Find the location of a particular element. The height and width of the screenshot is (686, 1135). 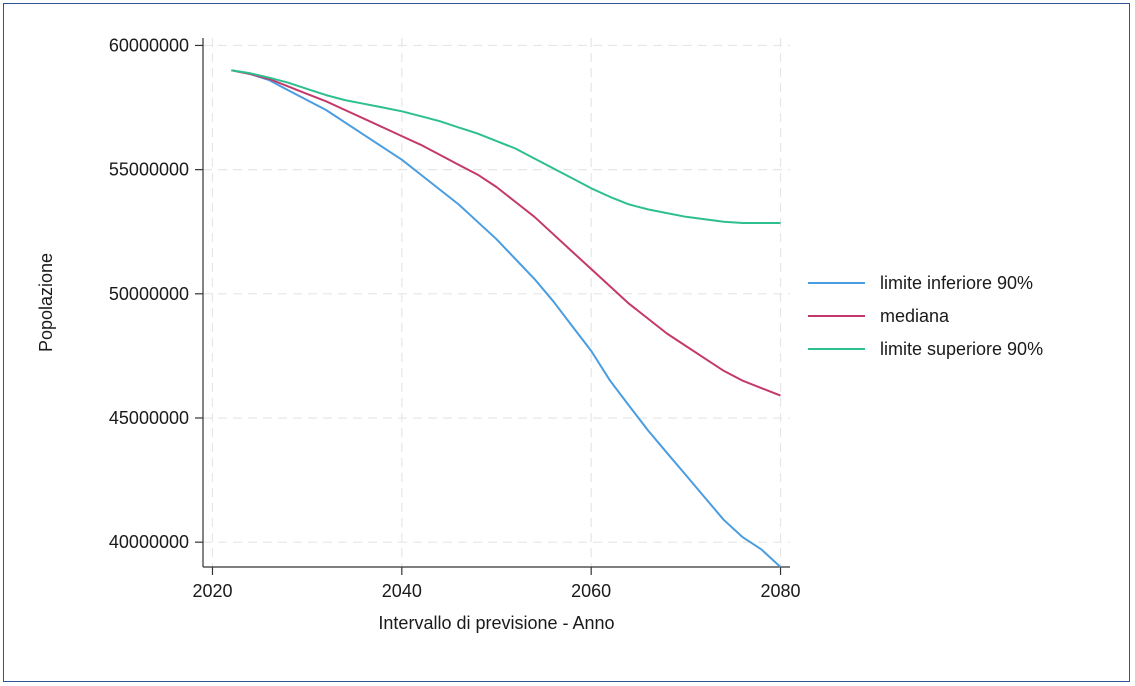

legend-label-1: mediana is located at coordinates (915, 316).